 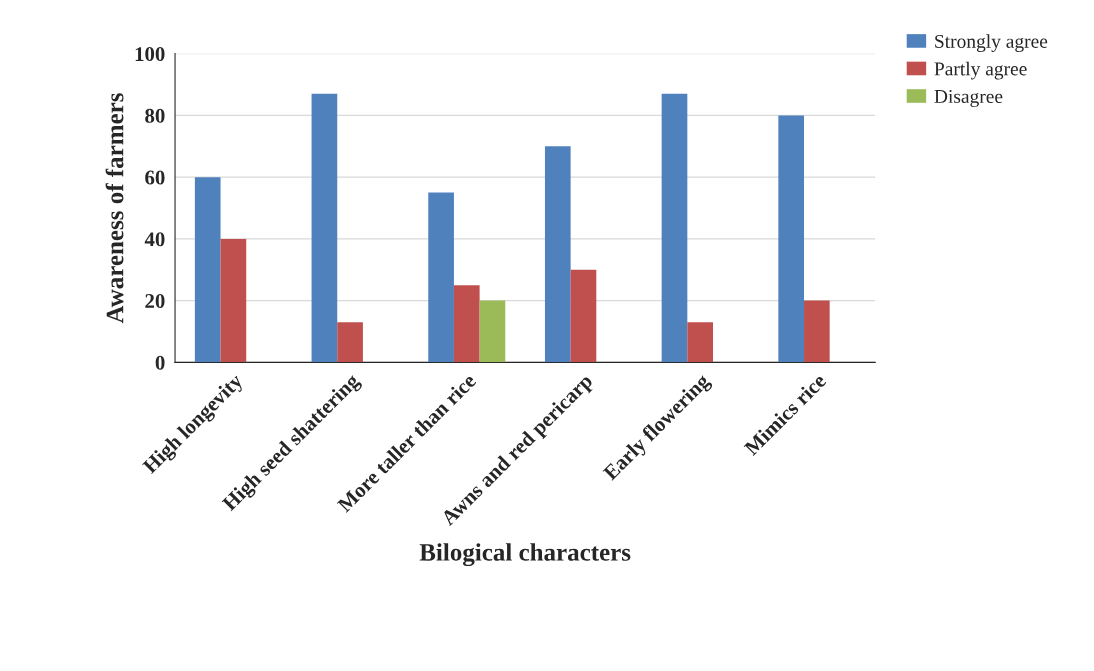 I want to click on y-tick-label: 40, so click(x=154, y=239).